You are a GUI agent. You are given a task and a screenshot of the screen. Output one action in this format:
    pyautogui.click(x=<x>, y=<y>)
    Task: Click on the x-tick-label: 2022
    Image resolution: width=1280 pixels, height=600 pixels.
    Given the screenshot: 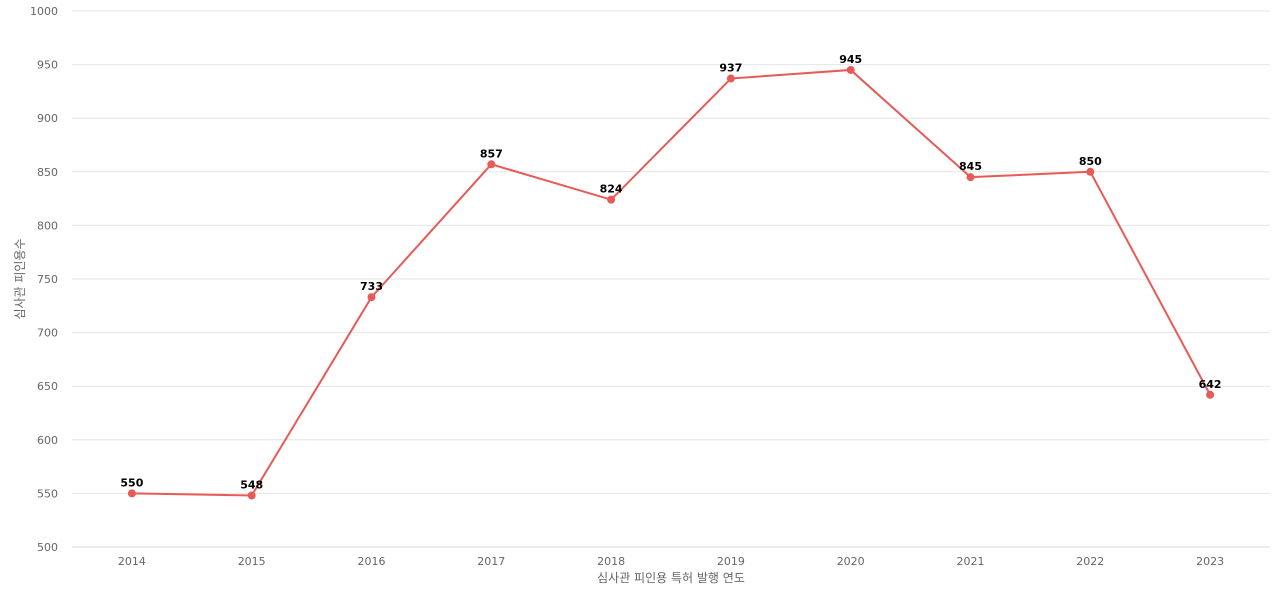 What is the action you would take?
    pyautogui.click(x=1090, y=561)
    